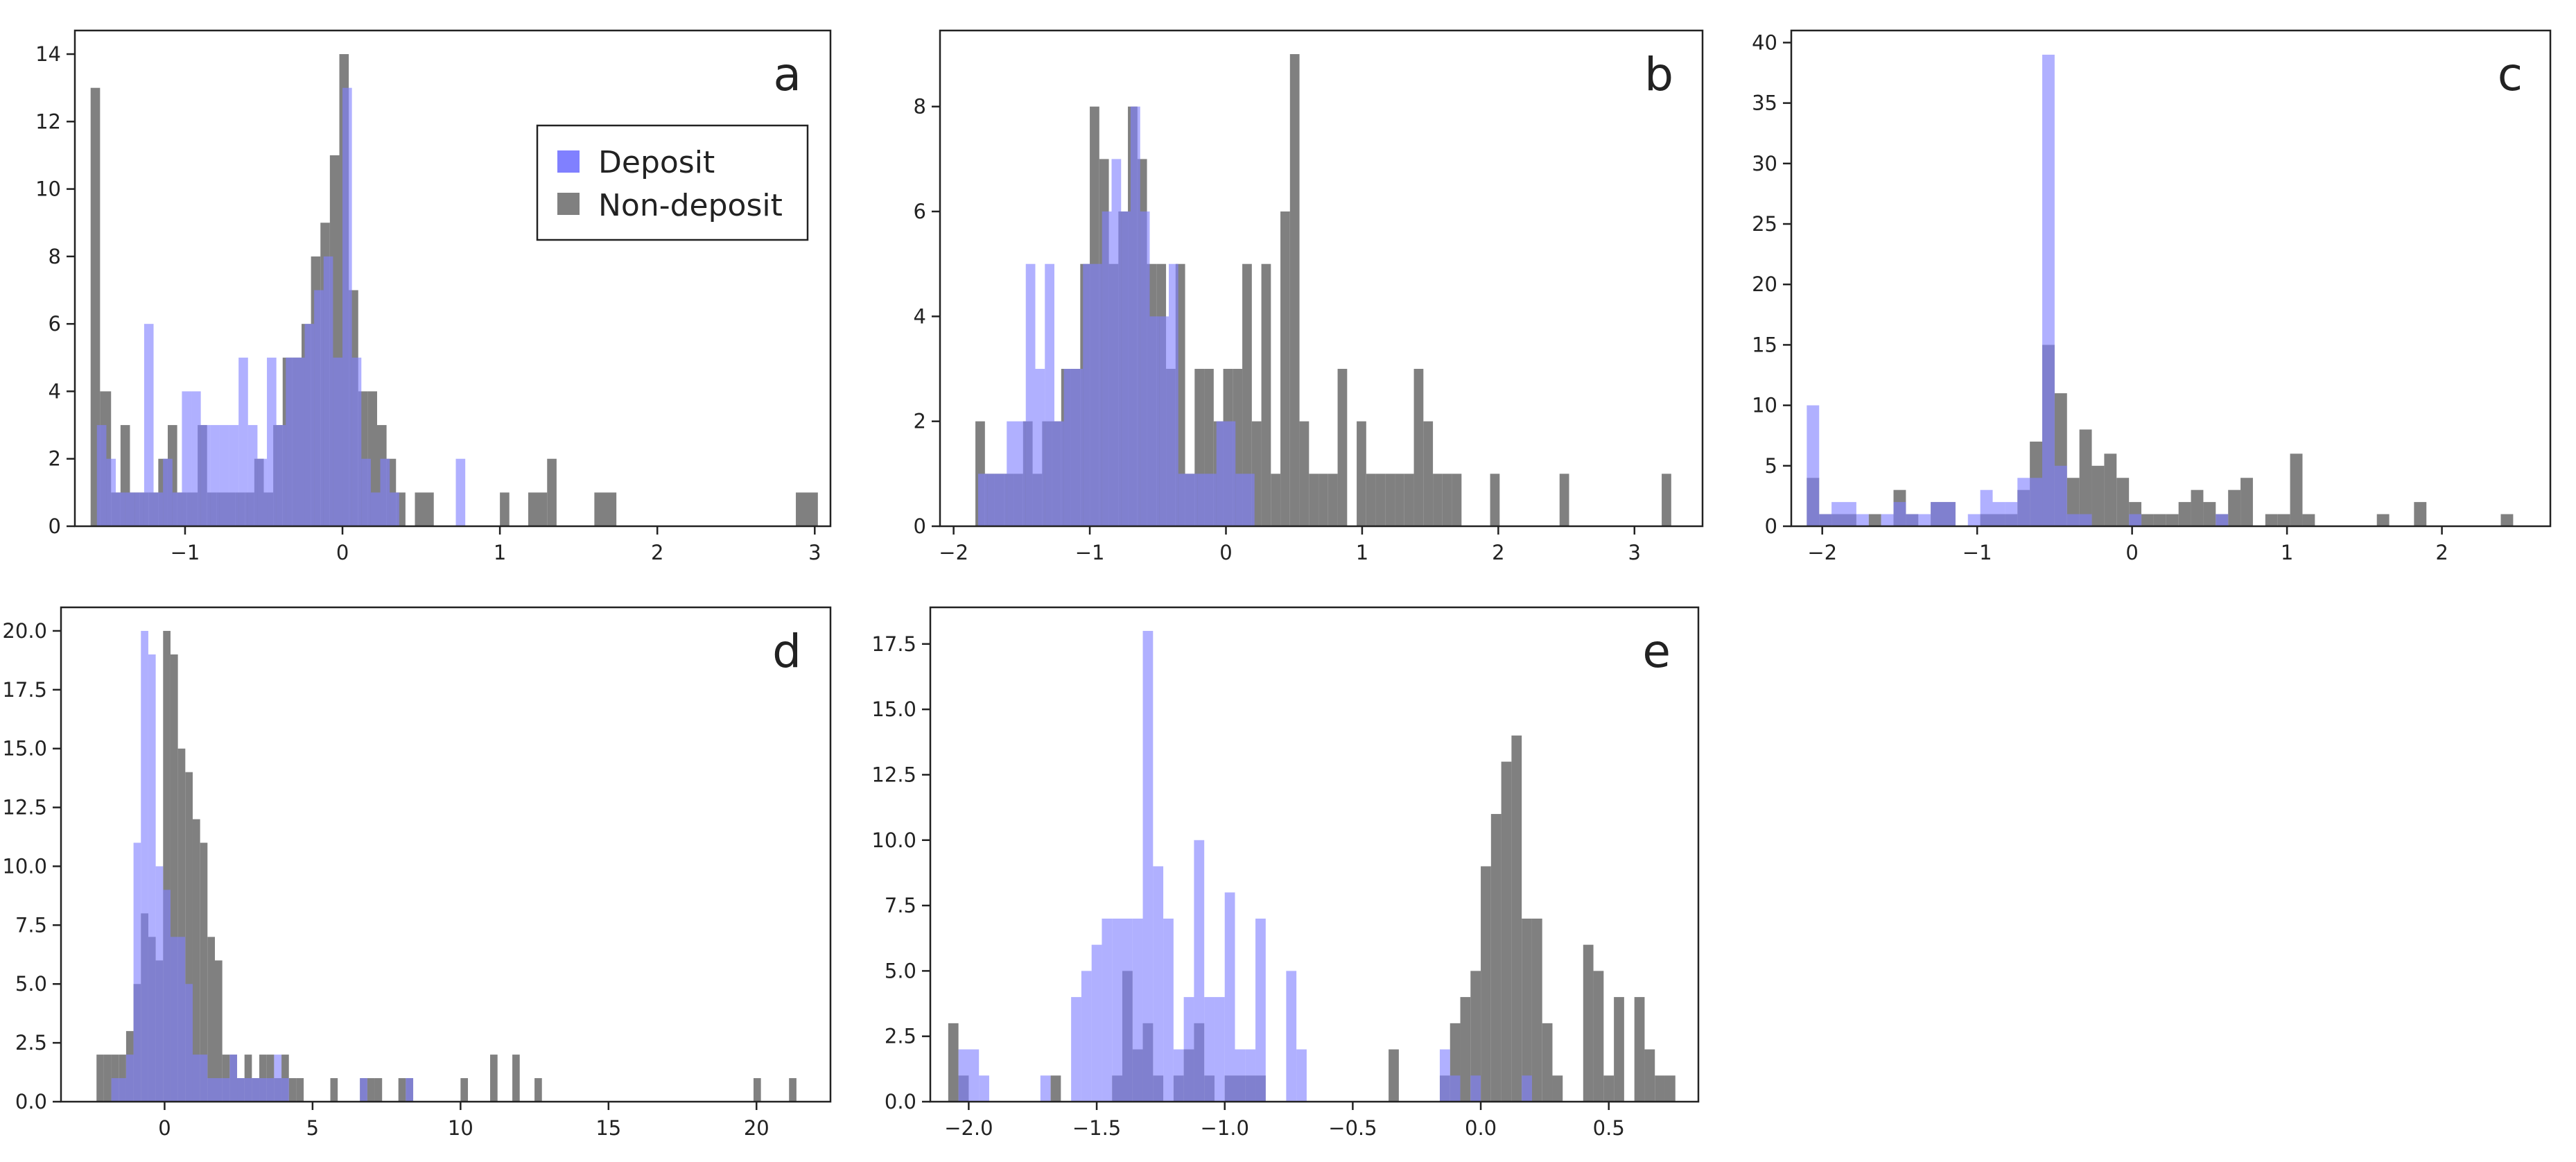 Image resolution: width=2576 pixels, height=1162 pixels. Describe the element at coordinates (893, 644) in the screenshot. I see `panel-e-y-tick-label: 17.5` at that location.